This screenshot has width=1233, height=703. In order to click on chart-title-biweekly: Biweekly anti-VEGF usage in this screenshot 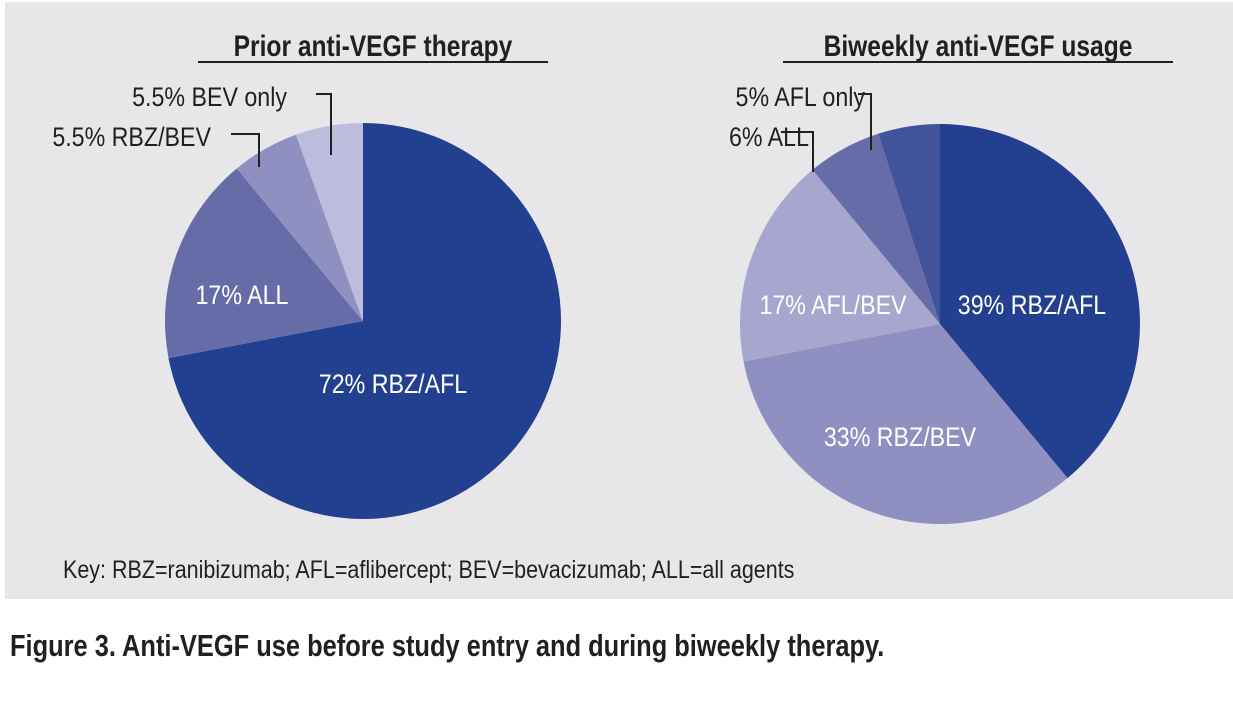, I will do `click(978, 46)`.